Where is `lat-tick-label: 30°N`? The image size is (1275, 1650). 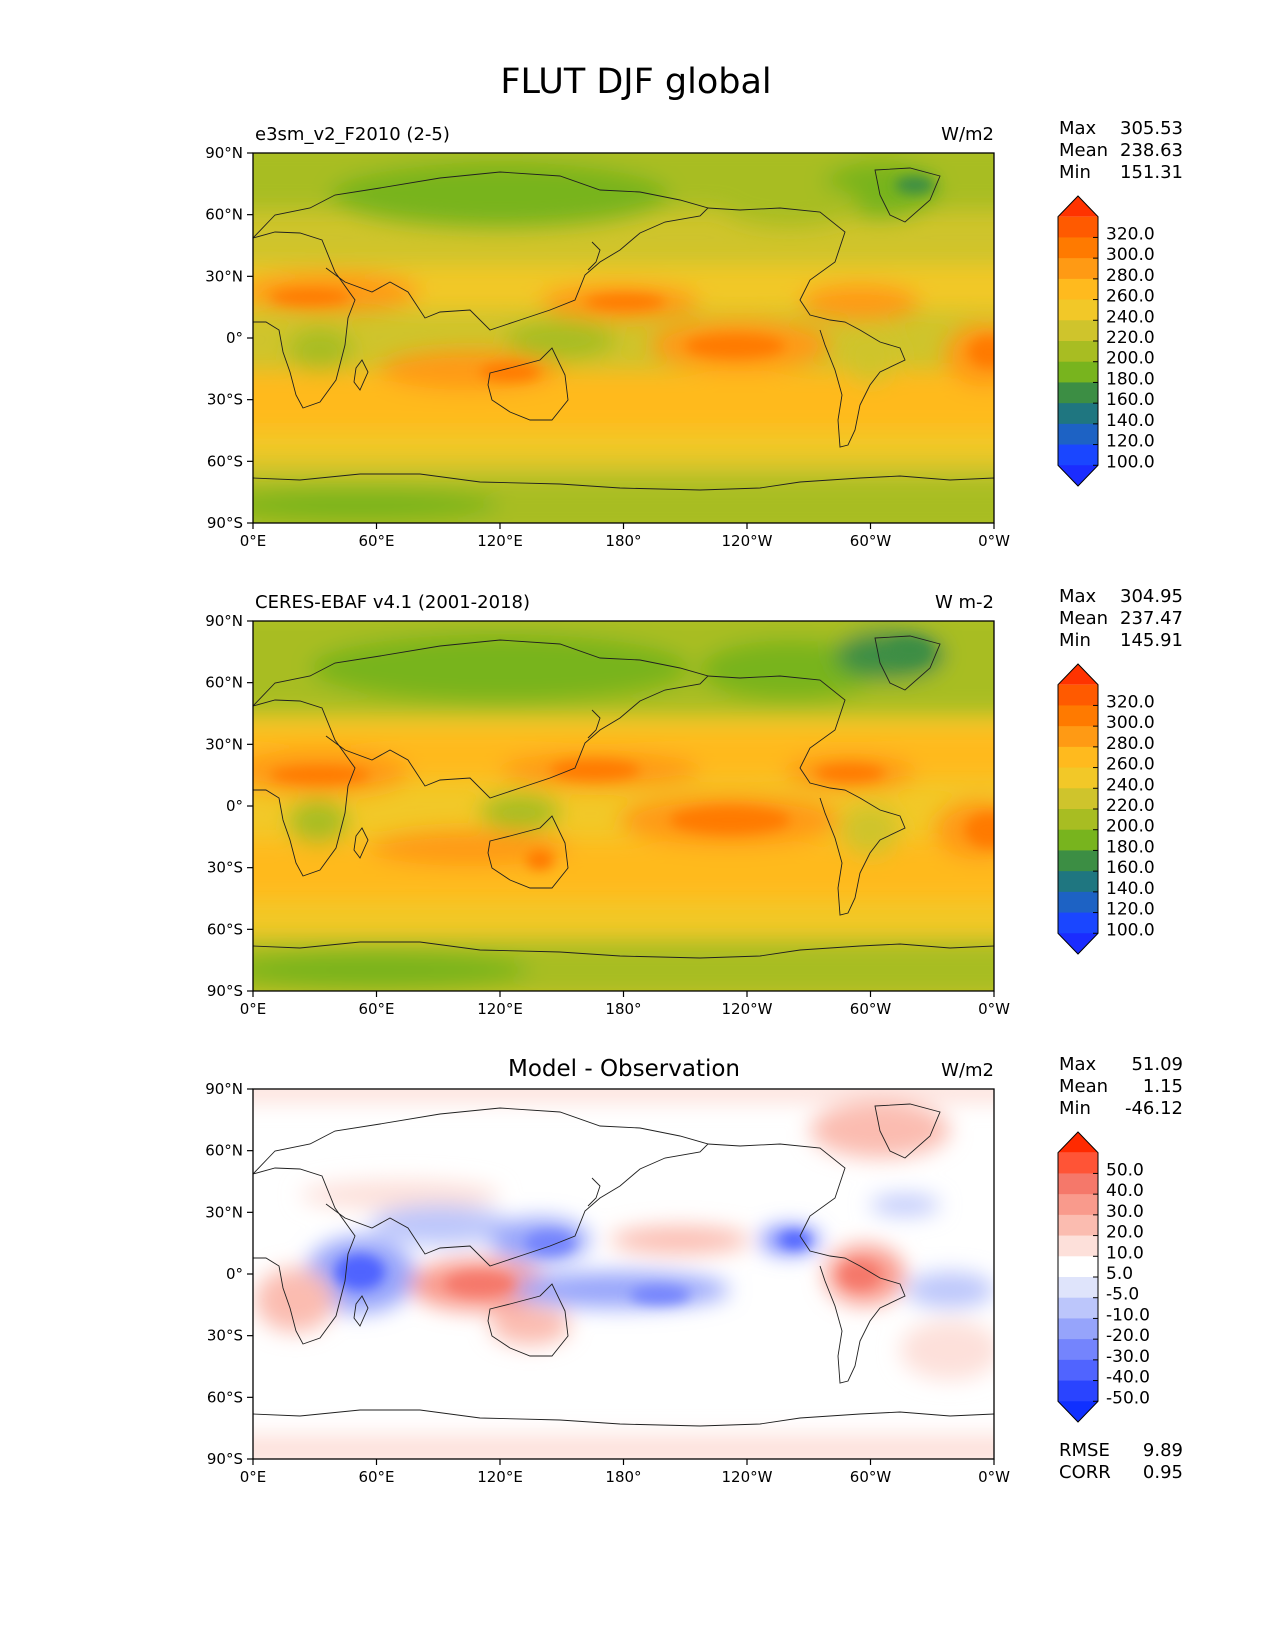 lat-tick-label: 30°N is located at coordinates (224, 276).